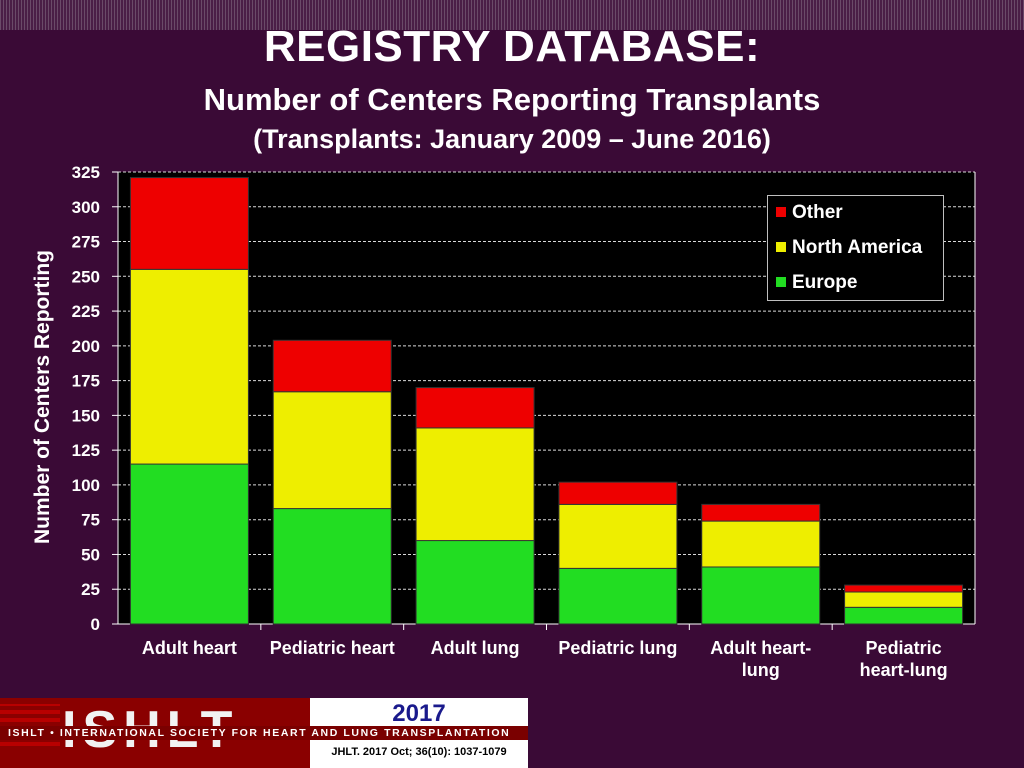 The height and width of the screenshot is (768, 1024). What do you see at coordinates (86, 242) in the screenshot?
I see `y-tick-label: 275` at bounding box center [86, 242].